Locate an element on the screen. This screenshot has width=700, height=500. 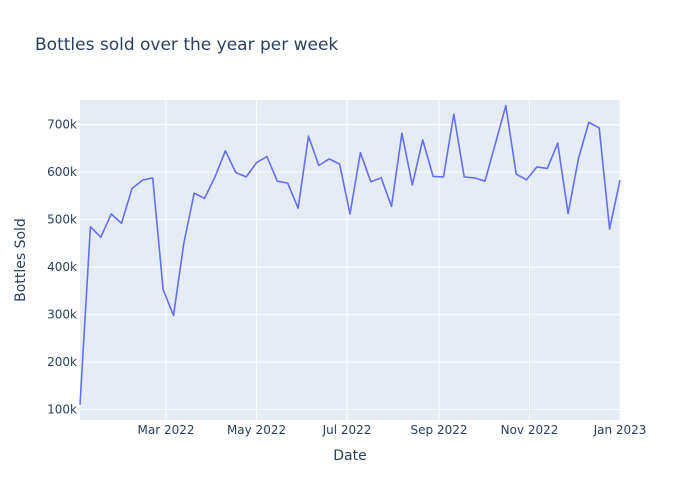
x-axis-title: Date is located at coordinates (349, 456).